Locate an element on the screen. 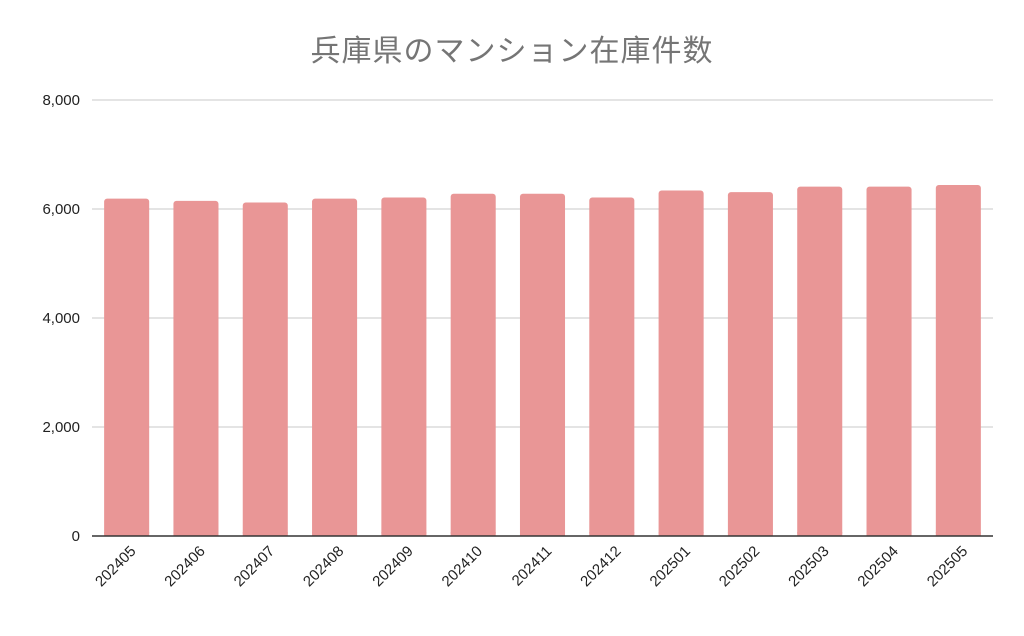 The height and width of the screenshot is (636, 1024). x-tick-label: 202502 is located at coordinates (739, 566).